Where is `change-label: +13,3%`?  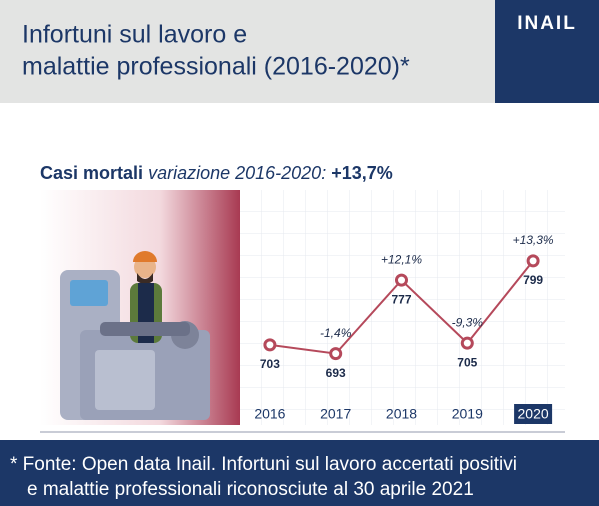 change-label: +13,3% is located at coordinates (533, 240).